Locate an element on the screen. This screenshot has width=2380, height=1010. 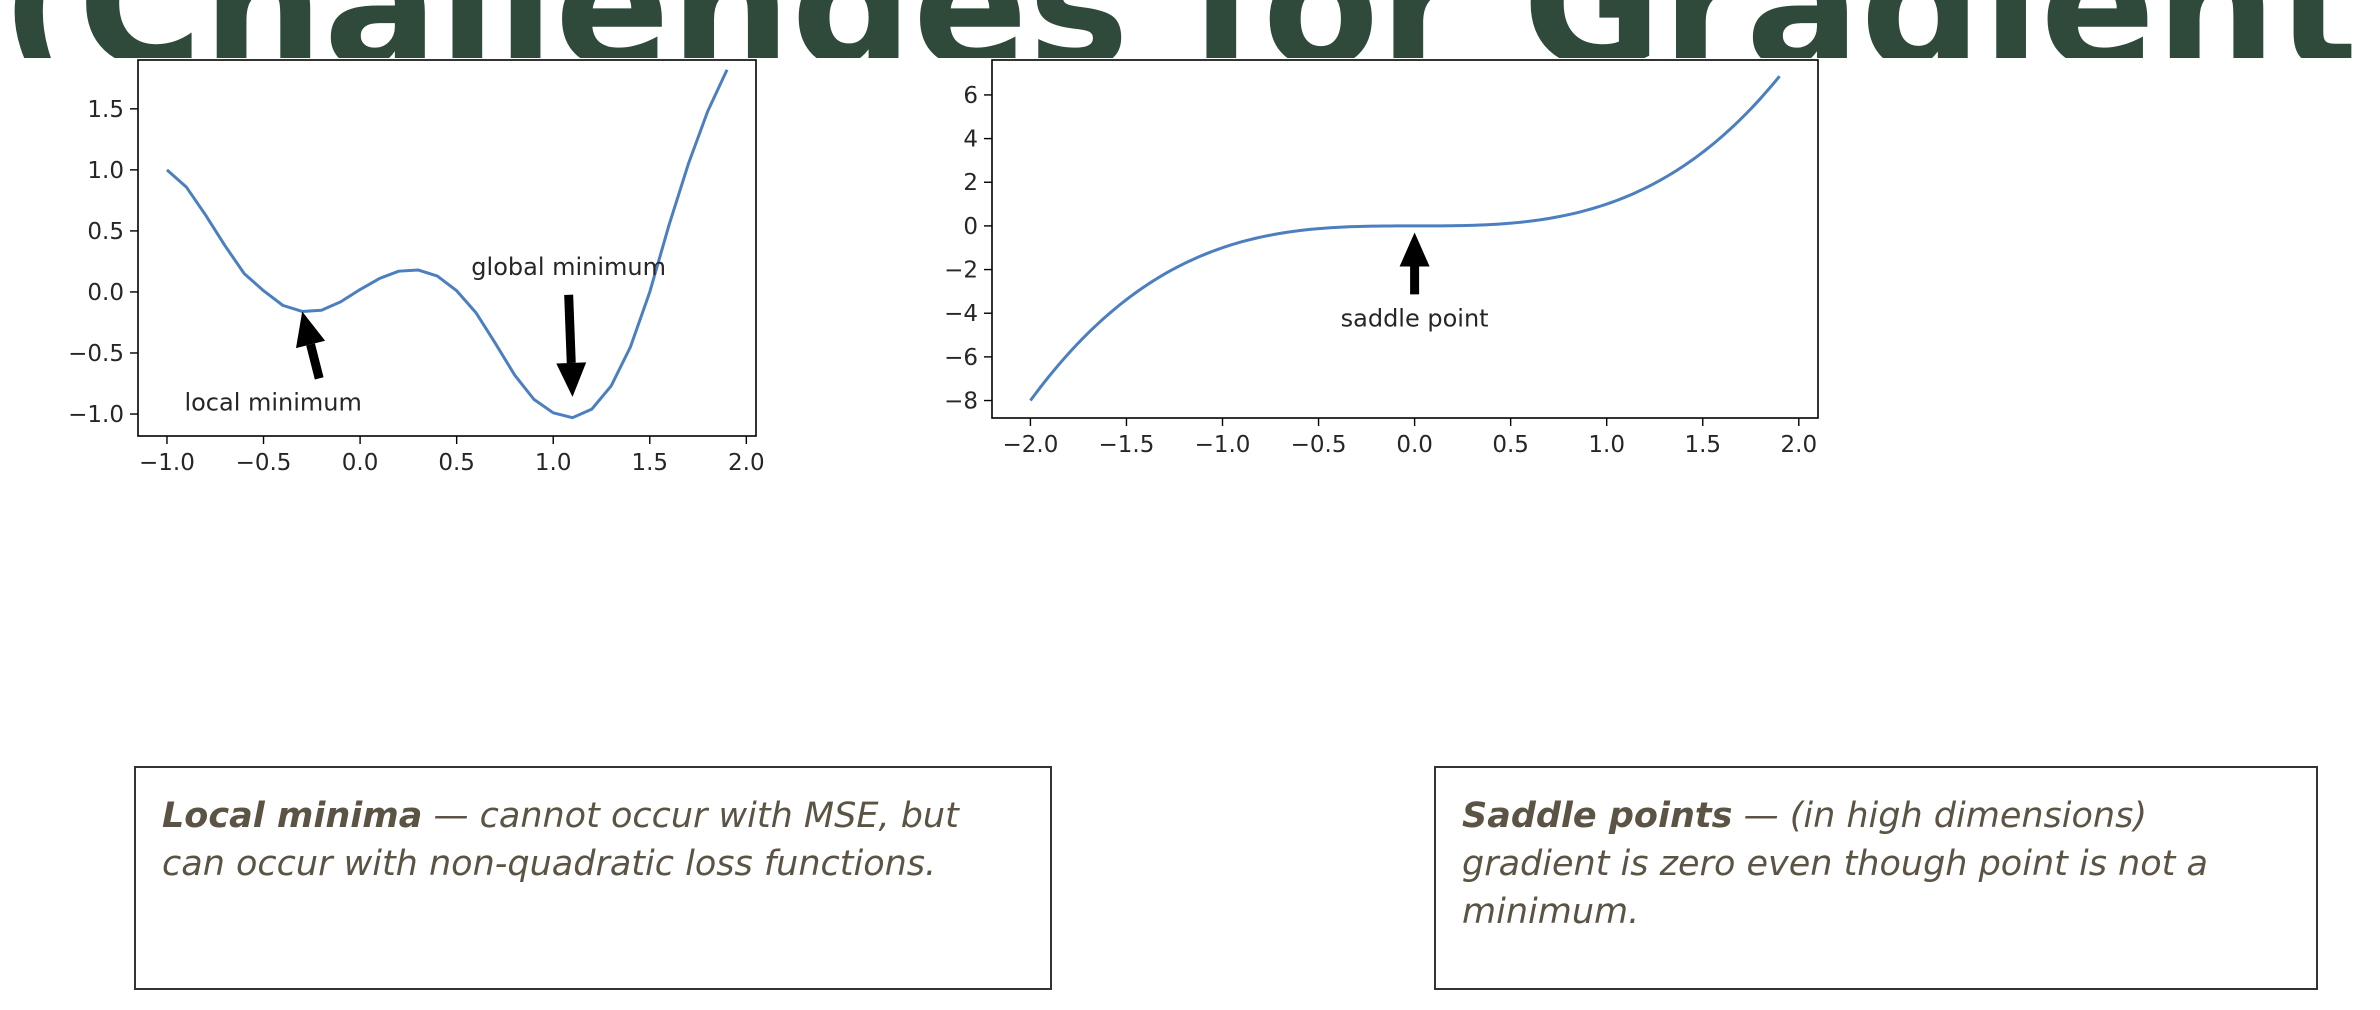
y-tick-label: −4 is located at coordinates (961, 314).